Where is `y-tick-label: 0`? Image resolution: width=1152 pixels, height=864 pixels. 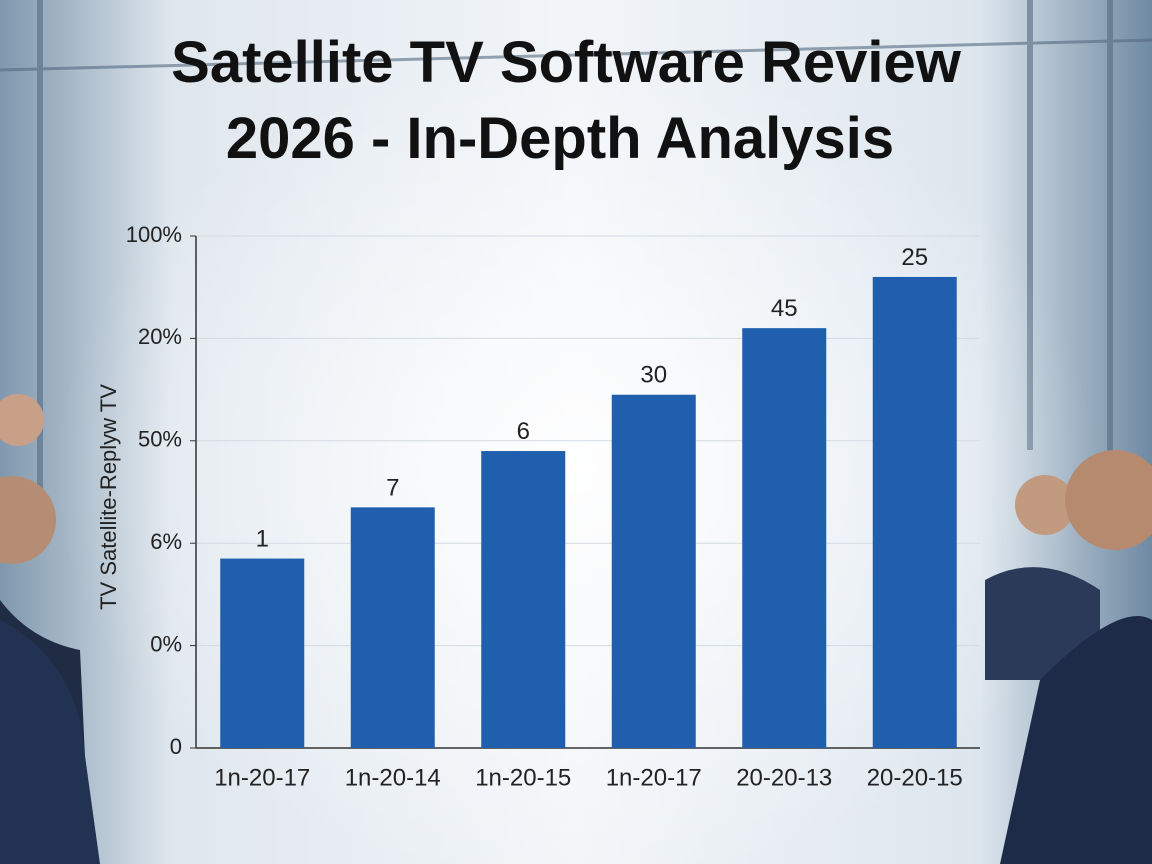 y-tick-label: 0 is located at coordinates (176, 746).